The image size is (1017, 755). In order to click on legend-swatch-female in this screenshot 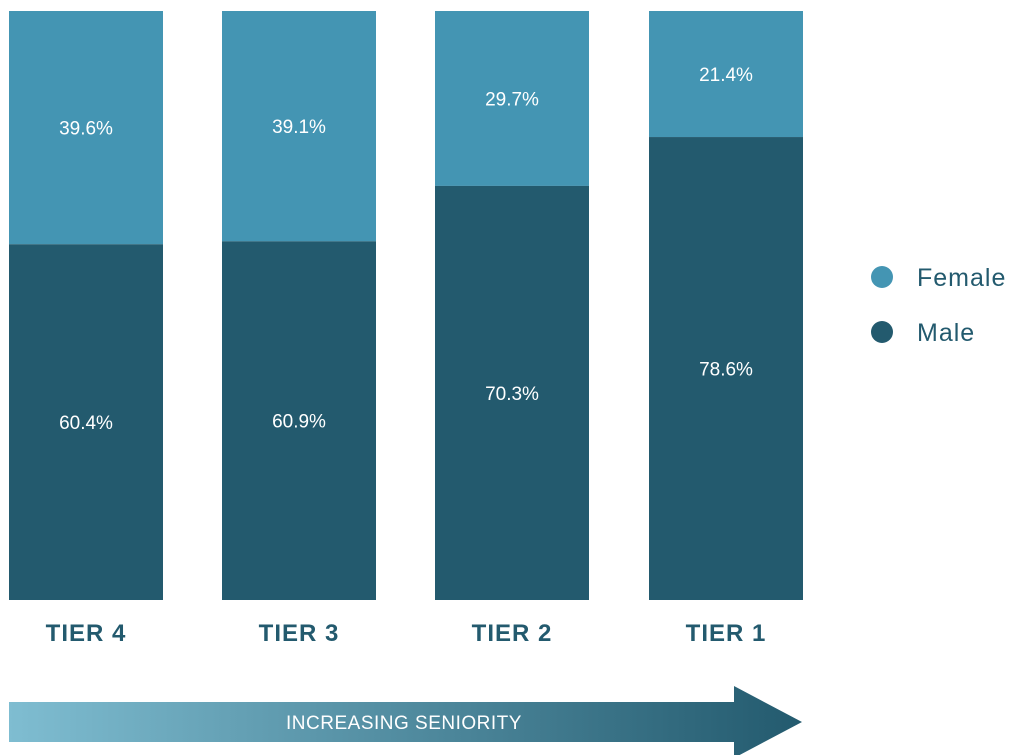, I will do `click(882, 277)`.